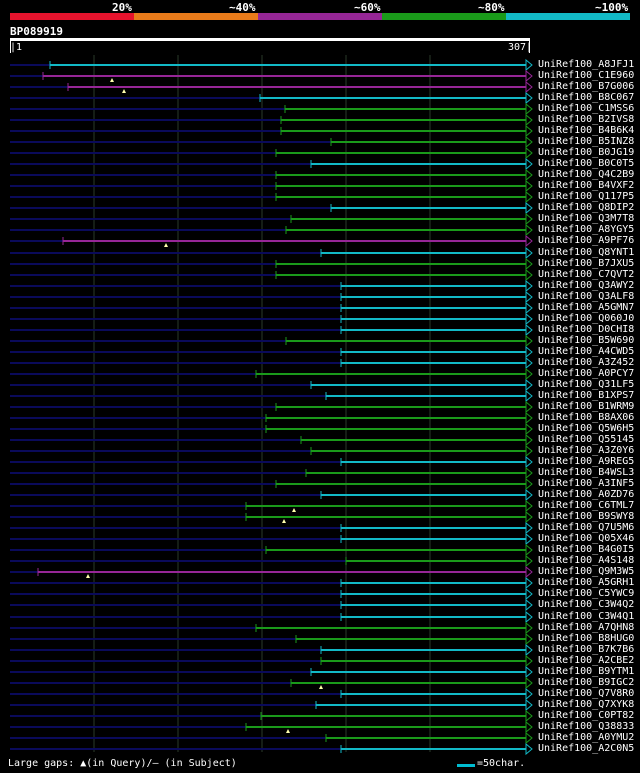  What do you see at coordinates (491, 7) in the screenshot?
I see `legend-label-80: ~80%` at bounding box center [491, 7].